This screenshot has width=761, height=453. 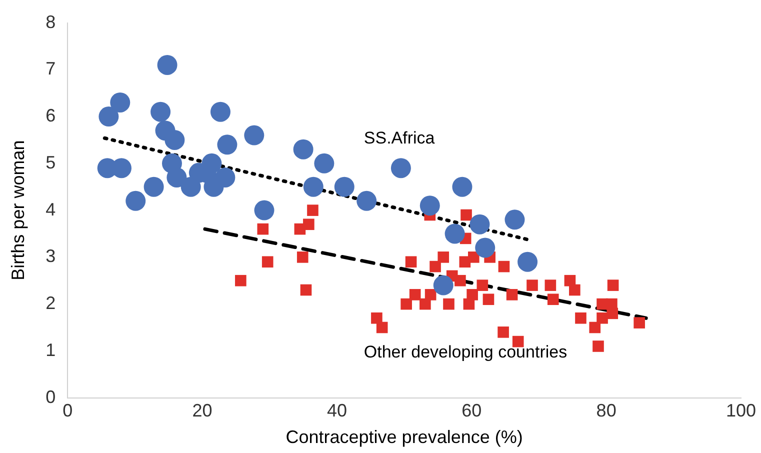 What do you see at coordinates (67, 410) in the screenshot?
I see `x-tick-label: 0` at bounding box center [67, 410].